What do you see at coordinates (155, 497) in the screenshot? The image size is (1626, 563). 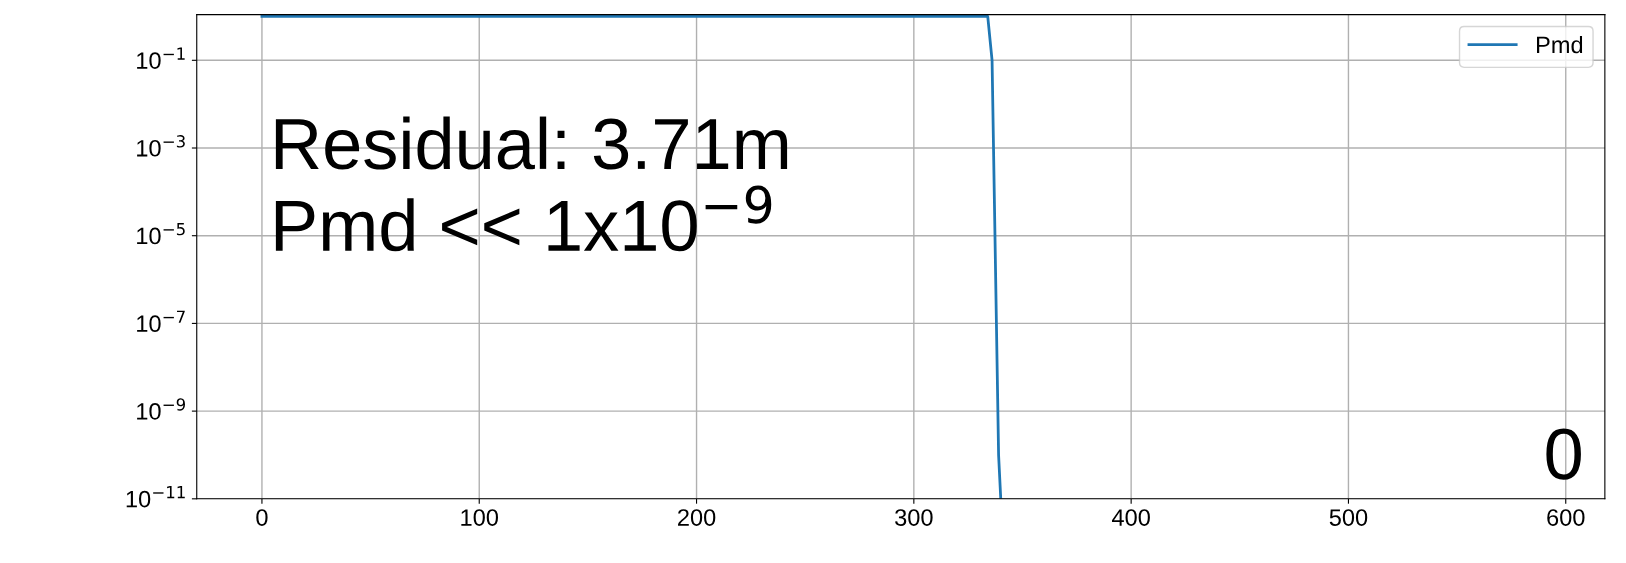 I see `y-tick-label: 10$^{−11}$` at bounding box center [155, 497].